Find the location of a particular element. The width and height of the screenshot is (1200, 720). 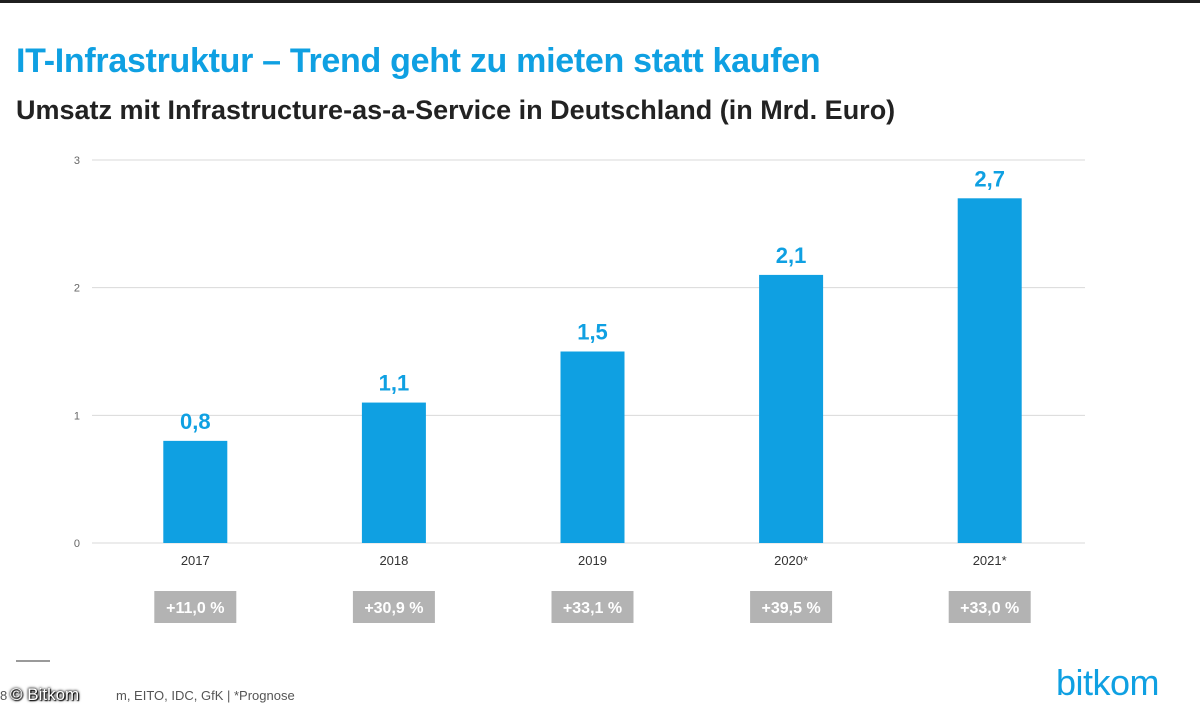

y-tick-label: 0 is located at coordinates (77, 544).